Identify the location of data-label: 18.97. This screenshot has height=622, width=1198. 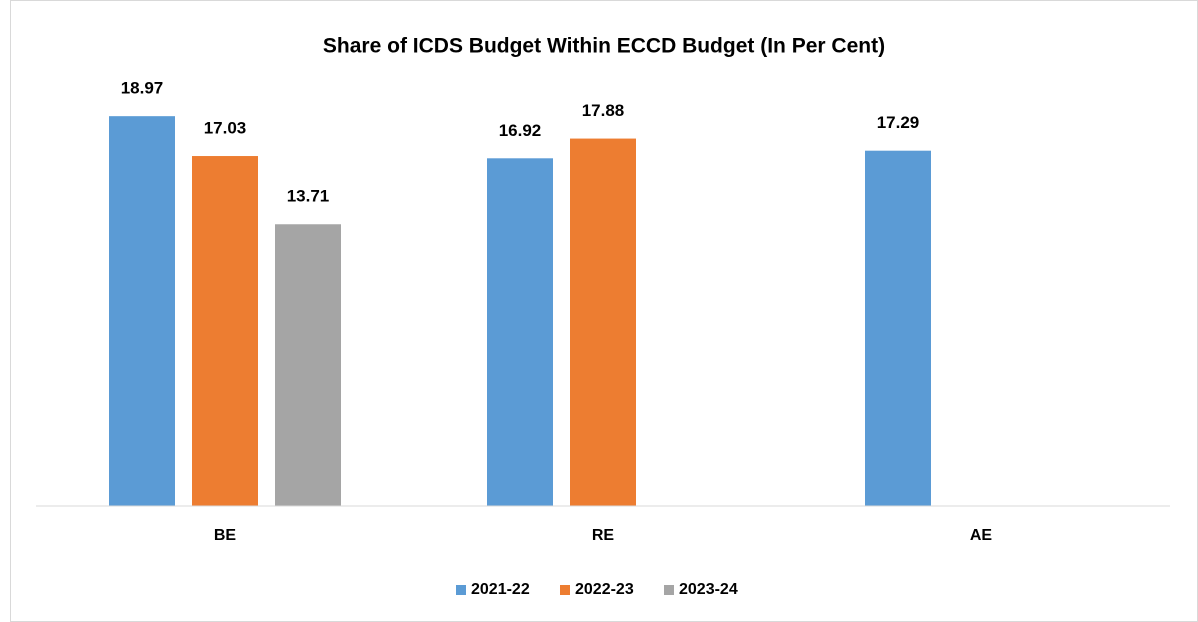
(142, 88).